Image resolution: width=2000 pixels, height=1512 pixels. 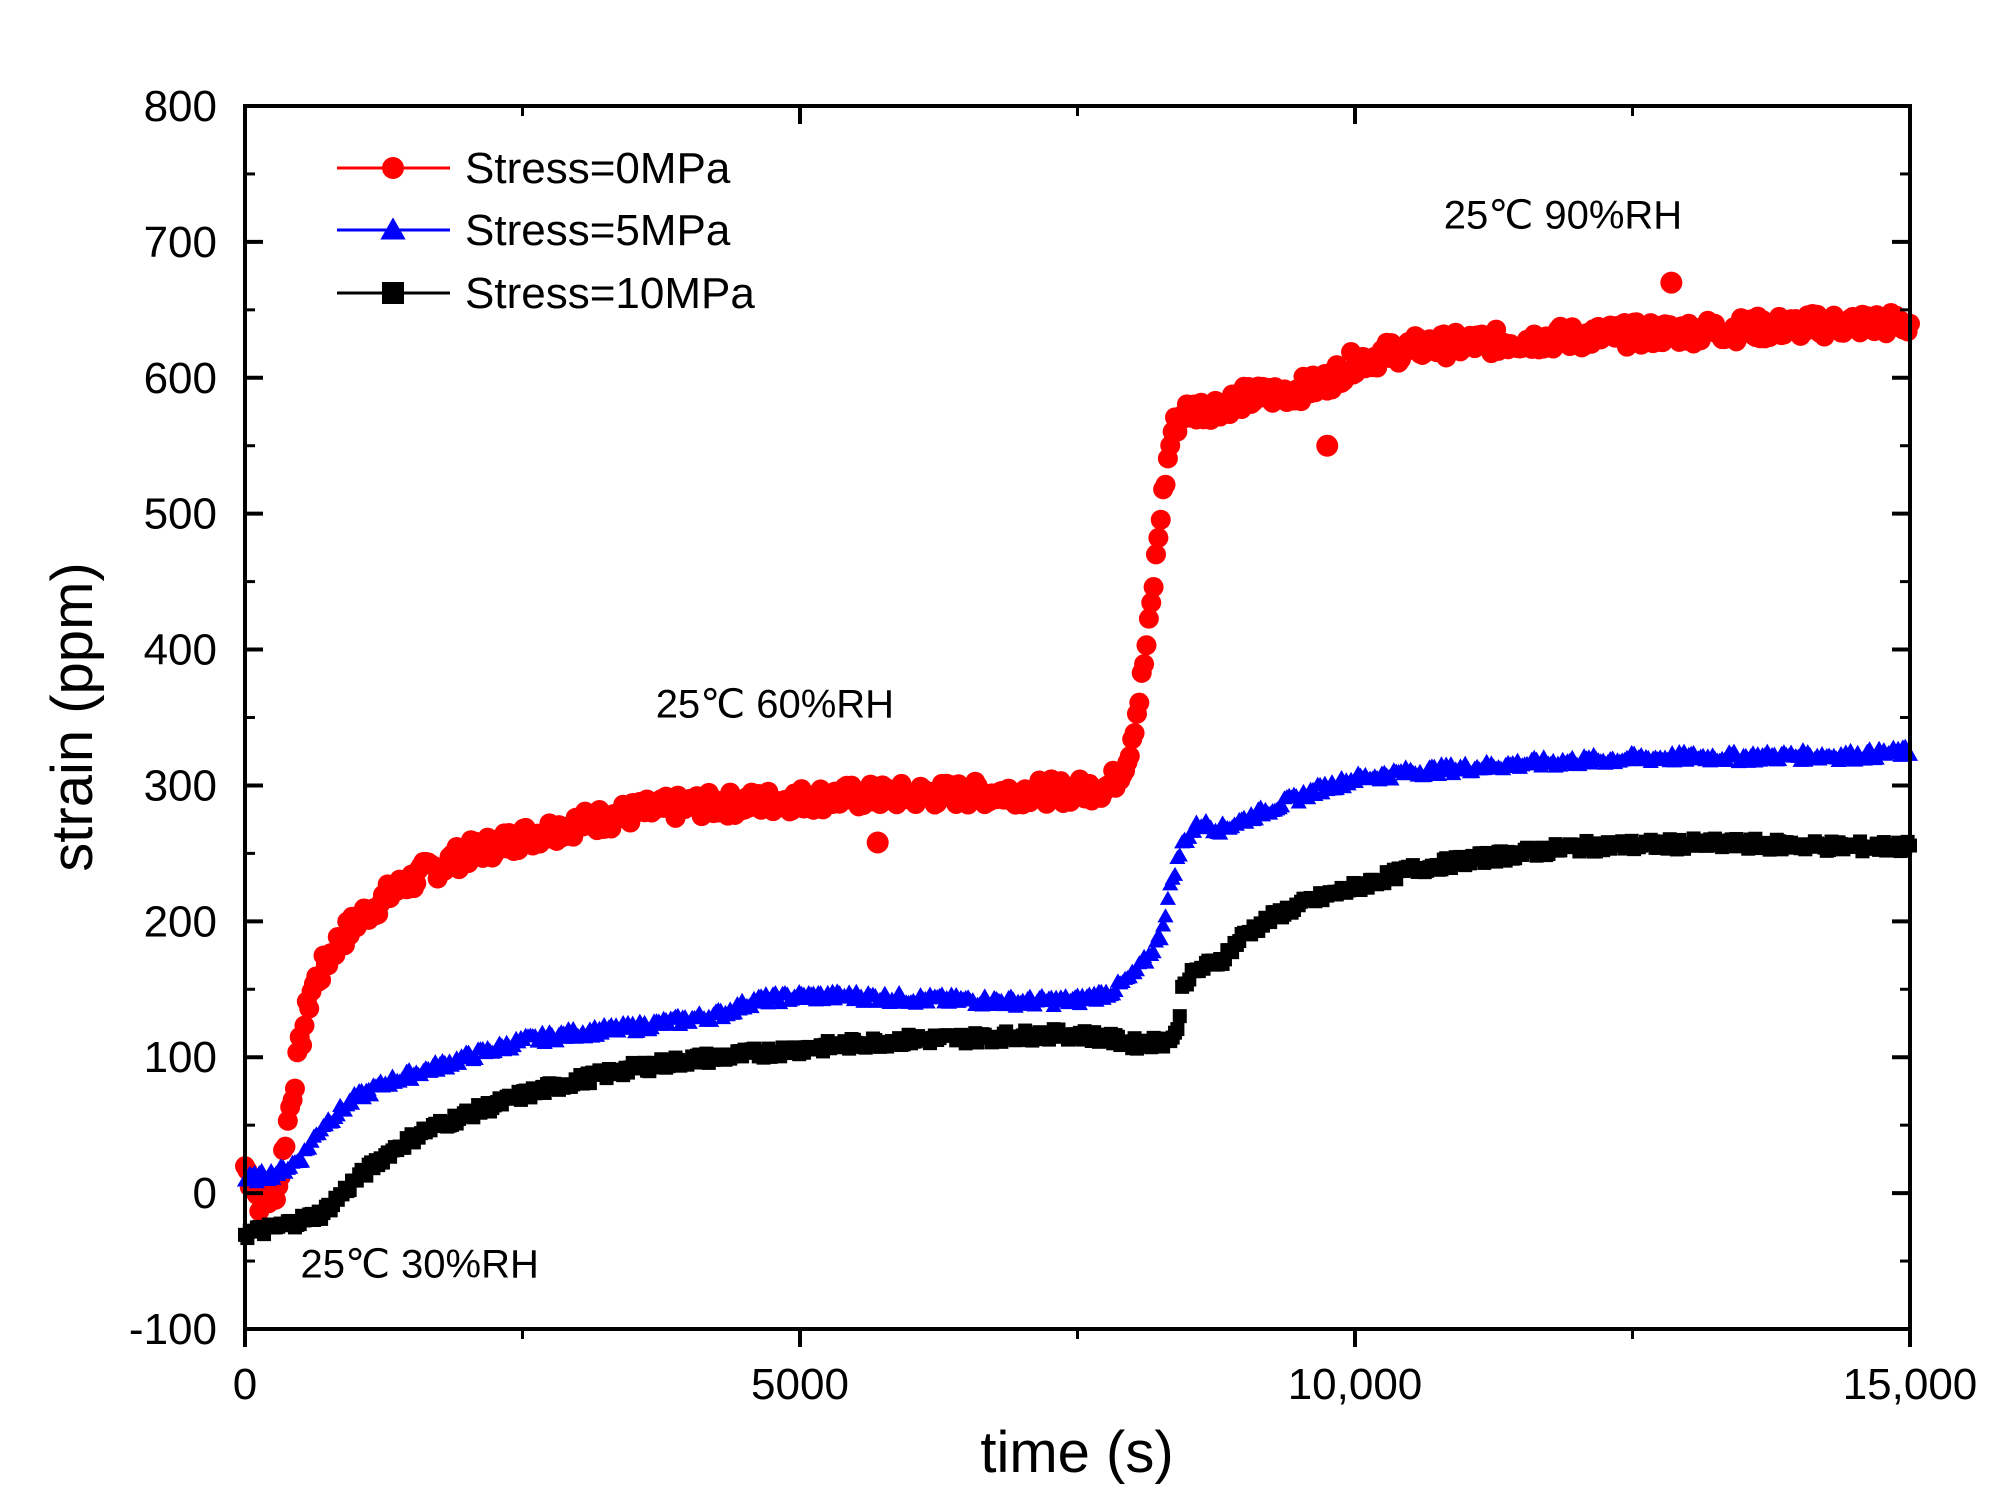 What do you see at coordinates (420, 1264) in the screenshot?
I see `condition-annotation: 25℃ 30%RH` at bounding box center [420, 1264].